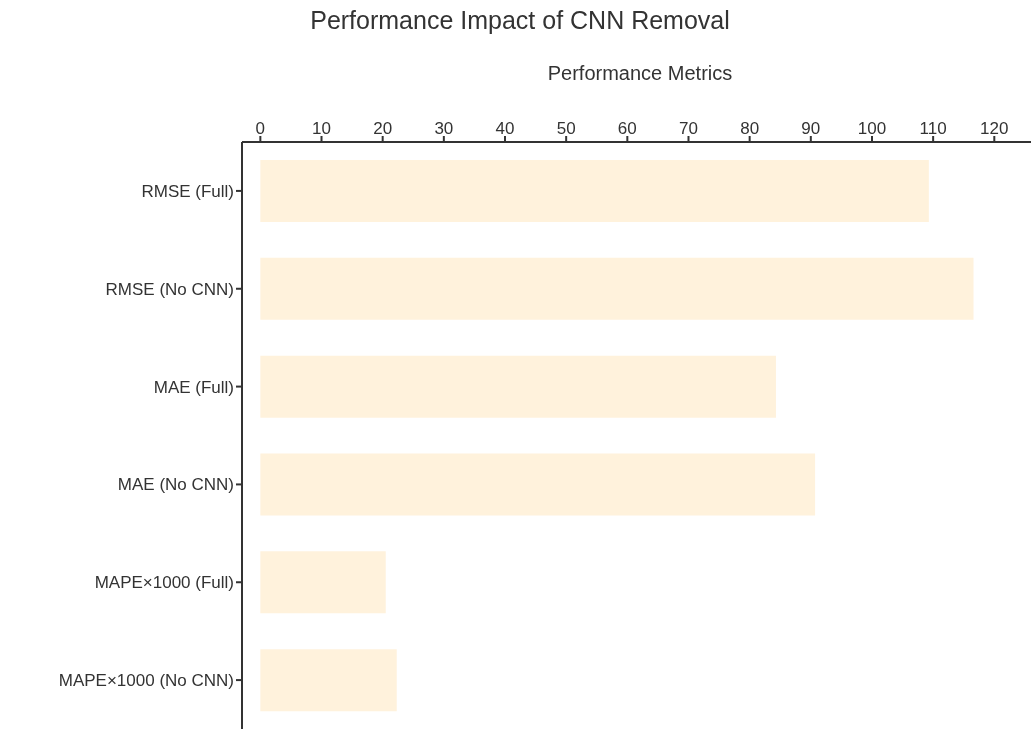 The width and height of the screenshot is (1031, 729). I want to click on chart-title: Performance Impact of CNN Removal, so click(520, 20).